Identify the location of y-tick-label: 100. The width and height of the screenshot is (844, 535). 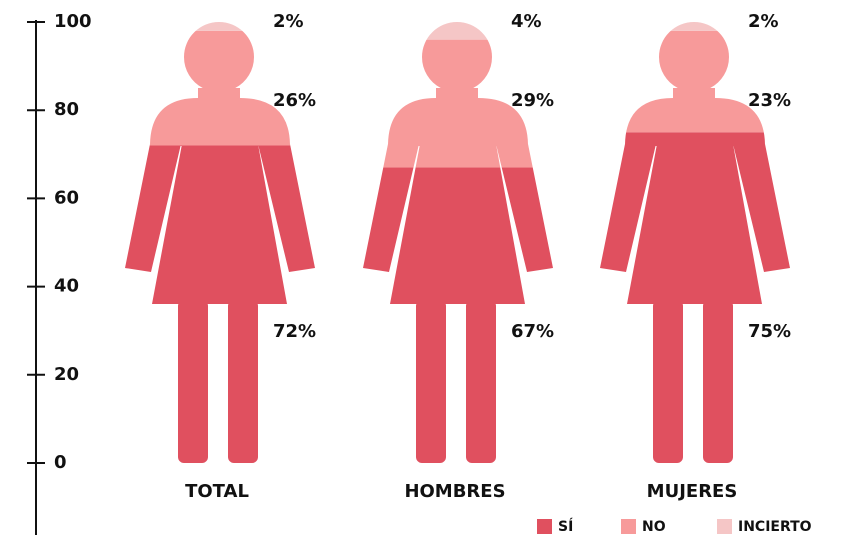
(73, 21).